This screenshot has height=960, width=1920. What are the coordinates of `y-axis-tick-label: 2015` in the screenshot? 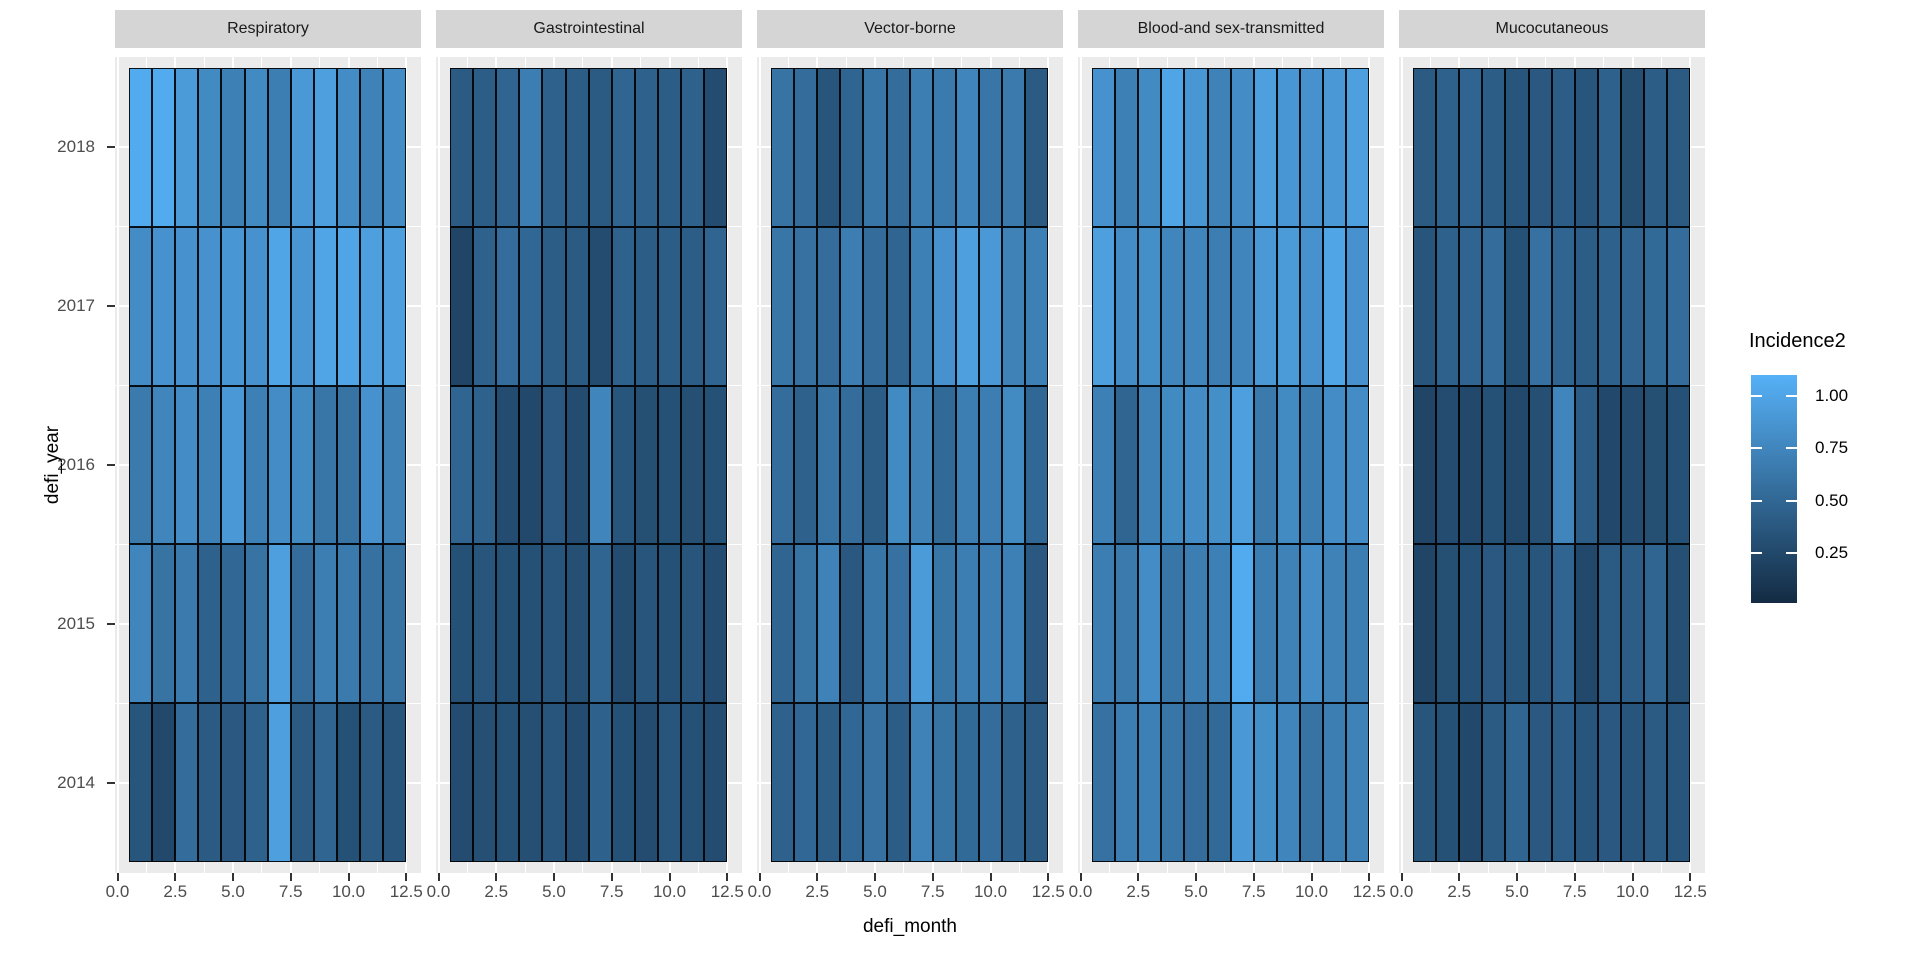 It's located at (76, 623).